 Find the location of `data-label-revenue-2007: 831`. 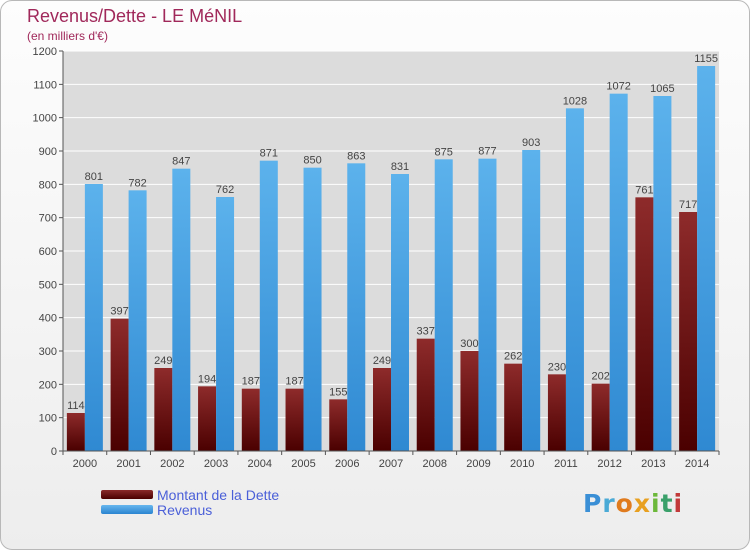

data-label-revenue-2007: 831 is located at coordinates (400, 167).